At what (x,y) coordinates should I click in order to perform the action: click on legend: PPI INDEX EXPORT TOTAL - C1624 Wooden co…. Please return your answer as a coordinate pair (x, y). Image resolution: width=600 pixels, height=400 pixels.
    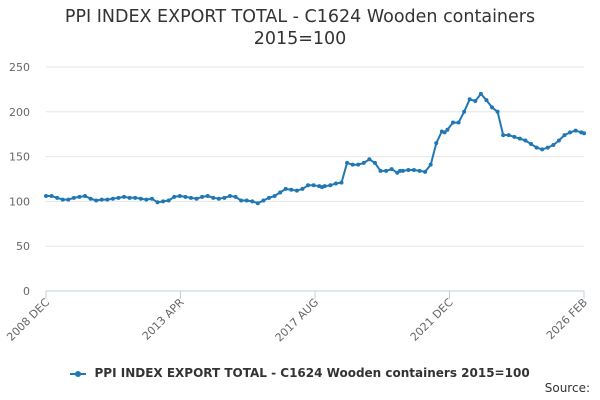
    Looking at the image, I should click on (300, 373).